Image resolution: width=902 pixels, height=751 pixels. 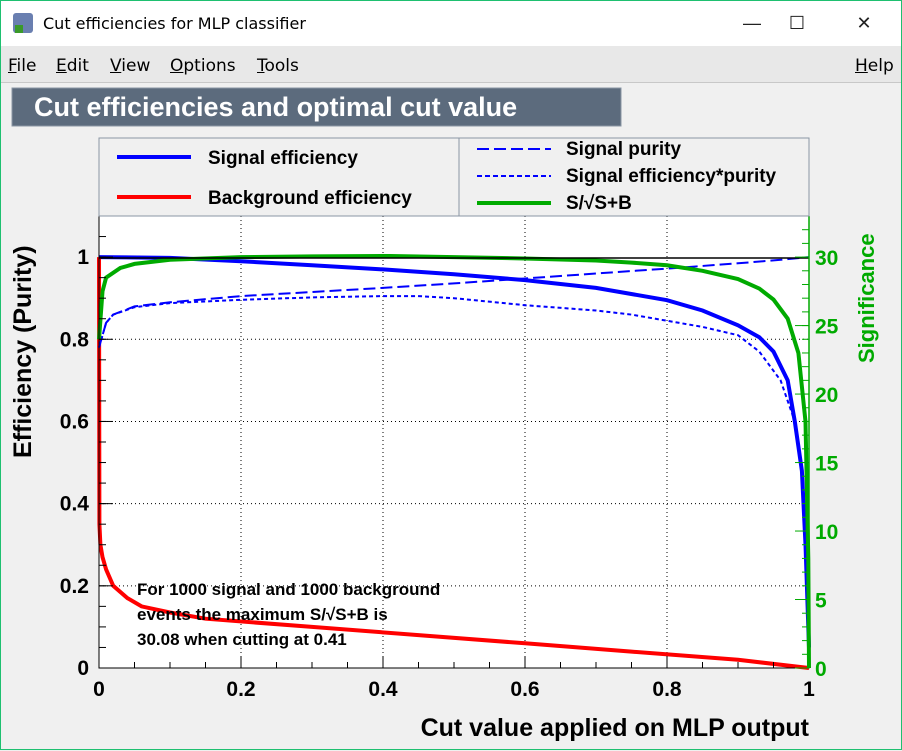 What do you see at coordinates (826, 258) in the screenshot?
I see `y2-tick-label: 30` at bounding box center [826, 258].